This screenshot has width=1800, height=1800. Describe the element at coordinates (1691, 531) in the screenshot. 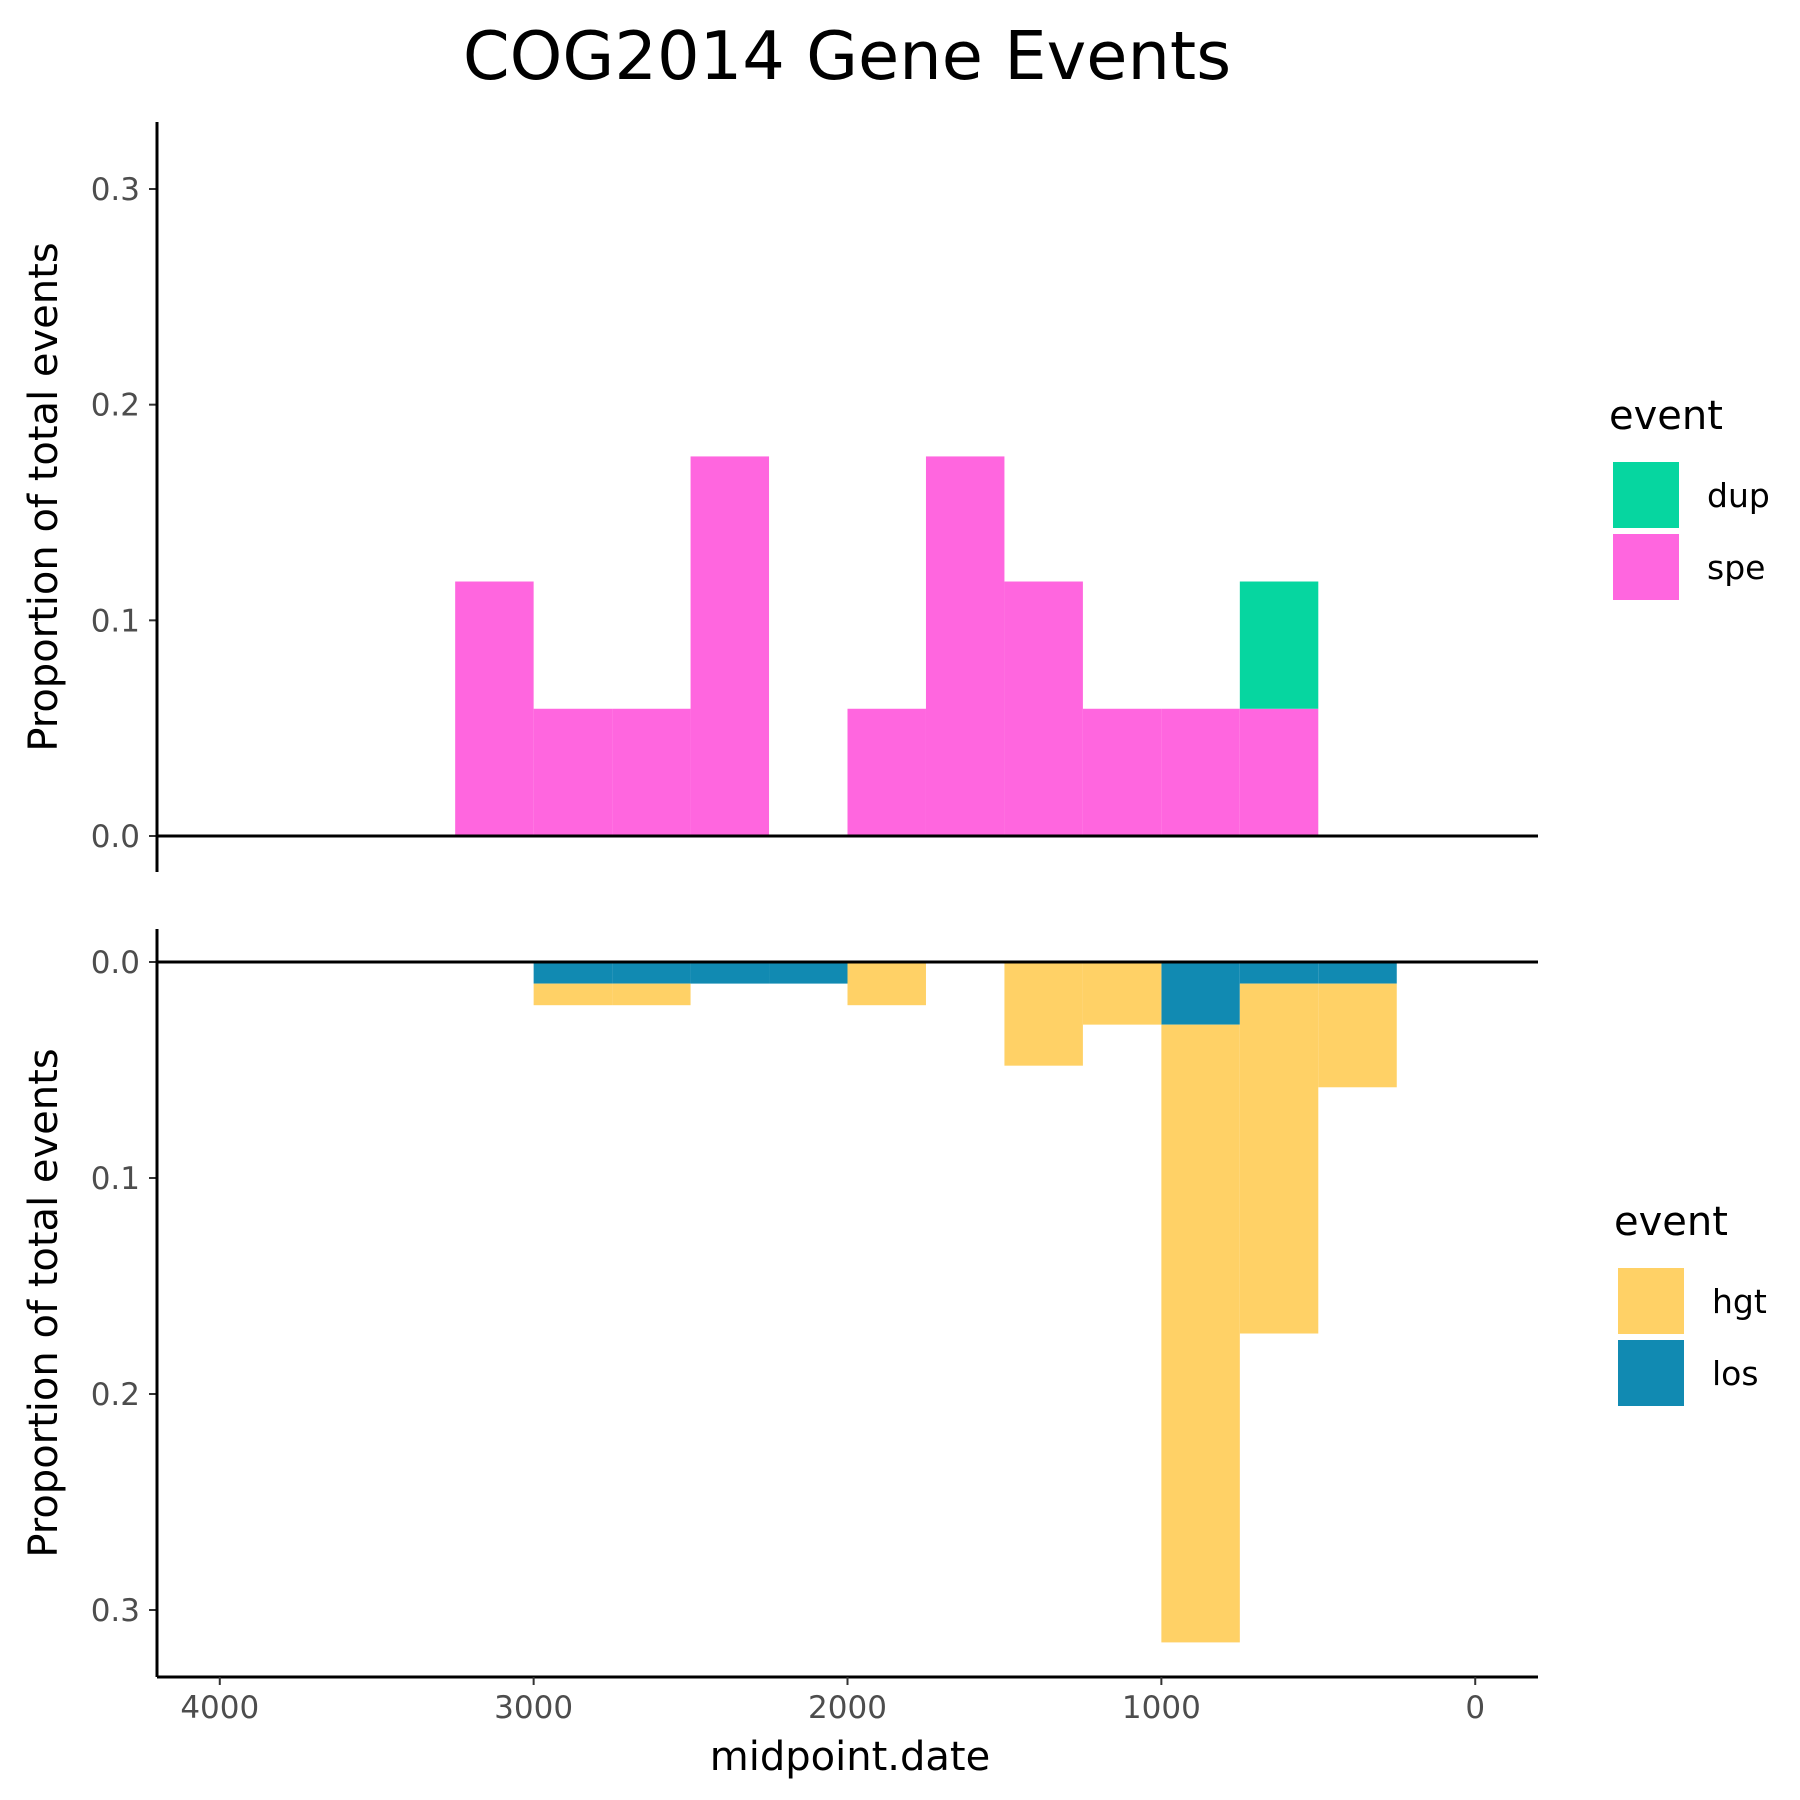

I see `top-legend-items: dup spe` at that location.